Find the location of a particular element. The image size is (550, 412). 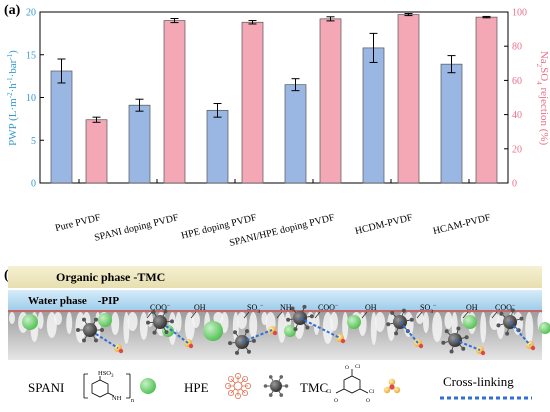

y-axis-label-part: -2 is located at coordinates (10, 95).